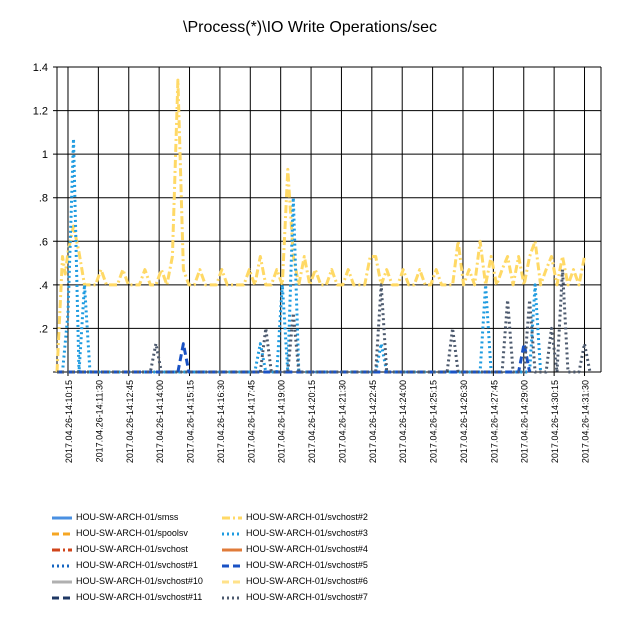 This screenshot has height=620, width=620. I want to click on legend-label: HOU-SW-ARCH-01/svchost#6, so click(307, 581).